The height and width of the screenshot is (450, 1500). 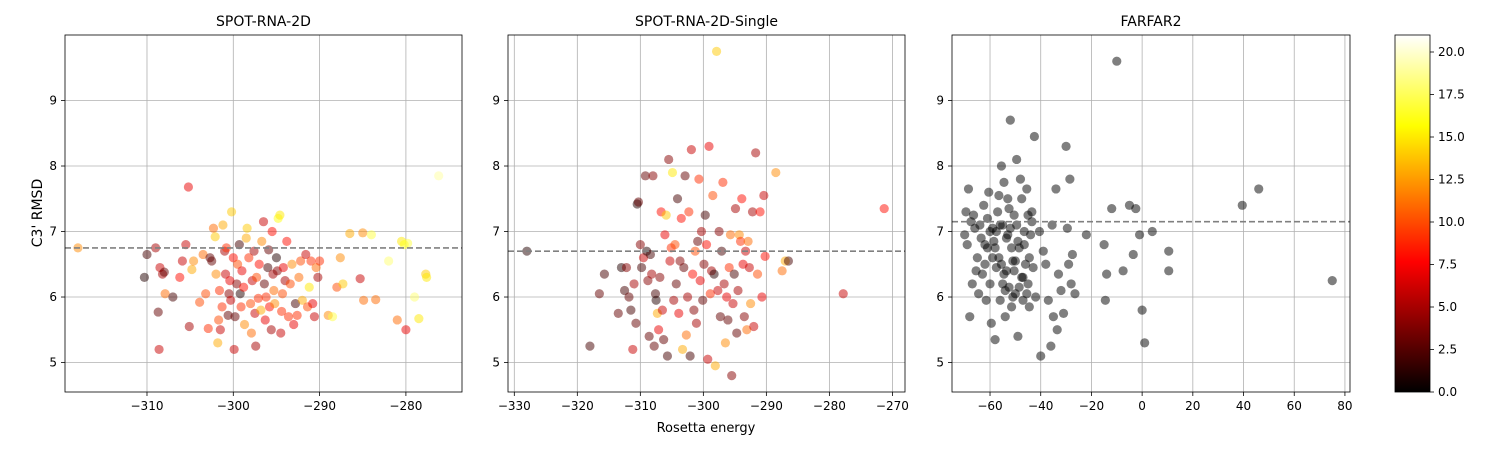 I want to click on colorbar-tick-label: 15.0, so click(x=1451, y=137).